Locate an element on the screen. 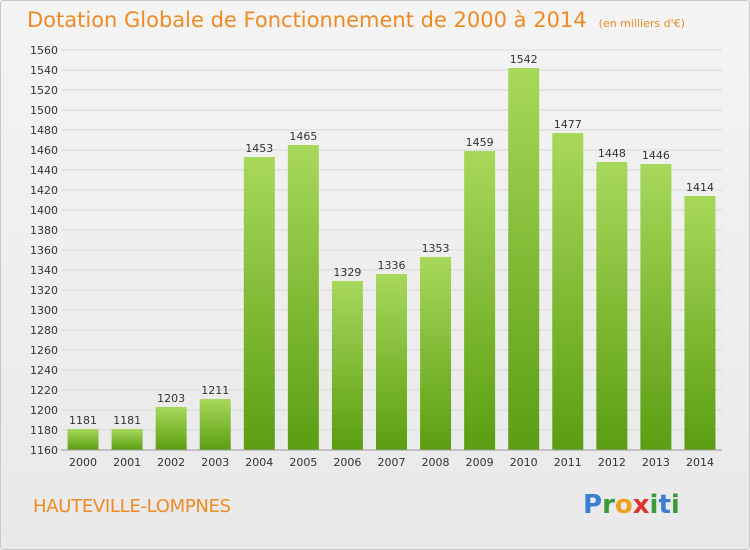  y-tick-label: 1200 is located at coordinates (44, 410).